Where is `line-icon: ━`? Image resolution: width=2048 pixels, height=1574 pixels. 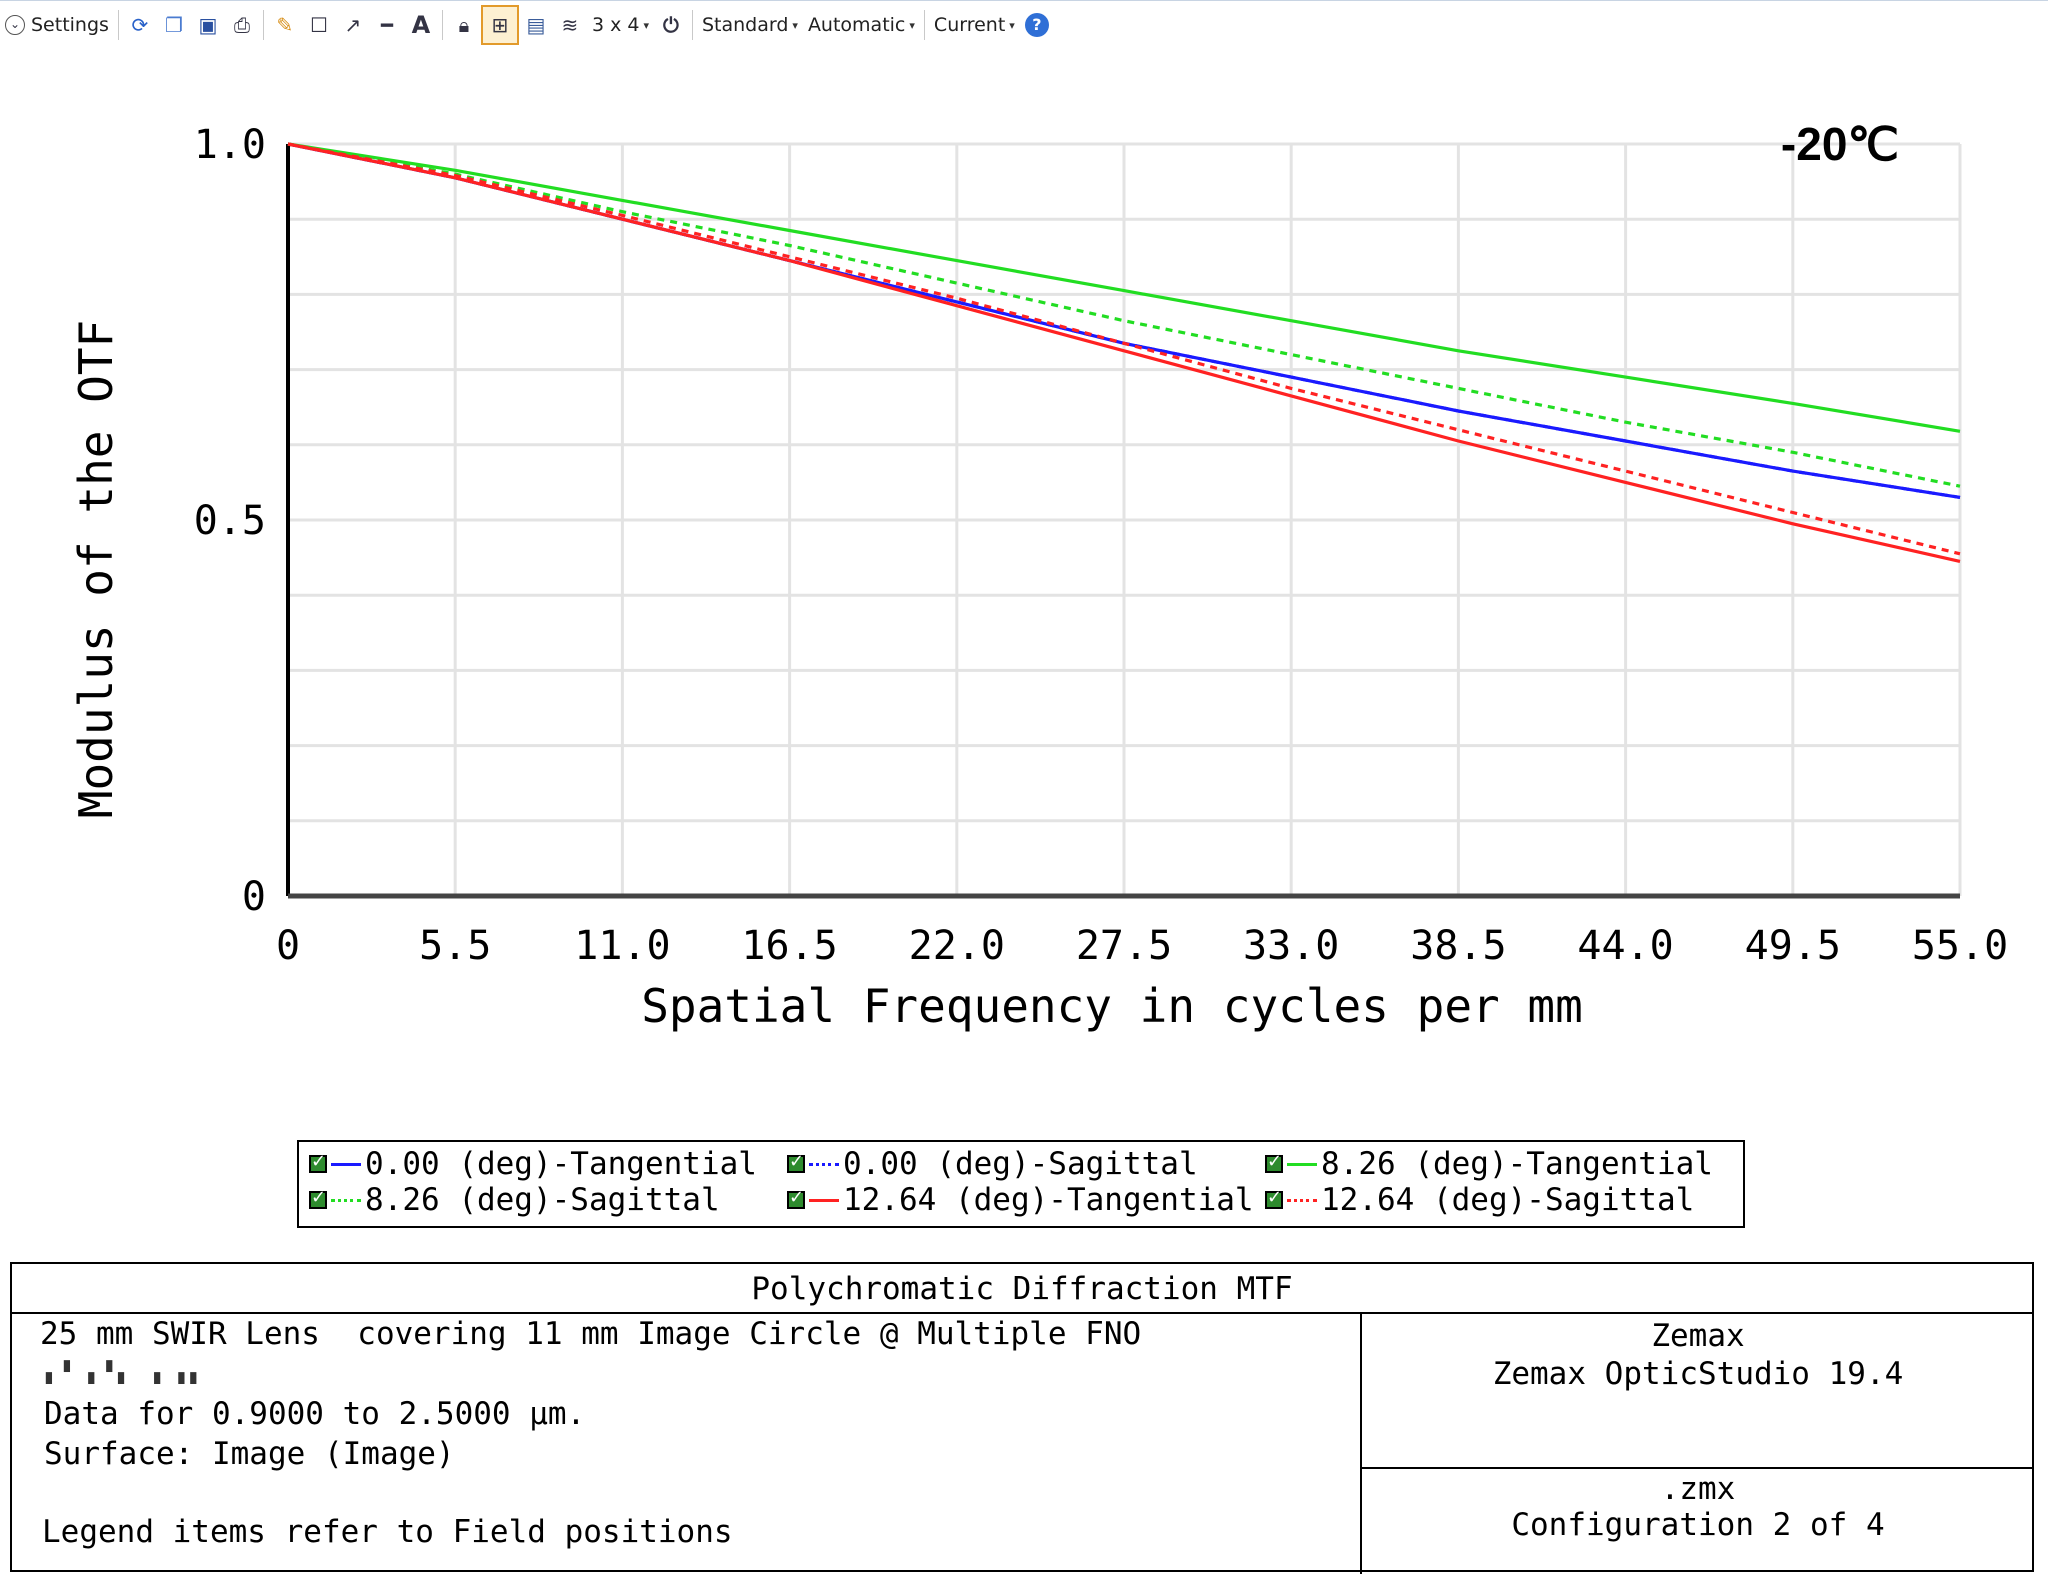 line-icon: ━ is located at coordinates (386, 25).